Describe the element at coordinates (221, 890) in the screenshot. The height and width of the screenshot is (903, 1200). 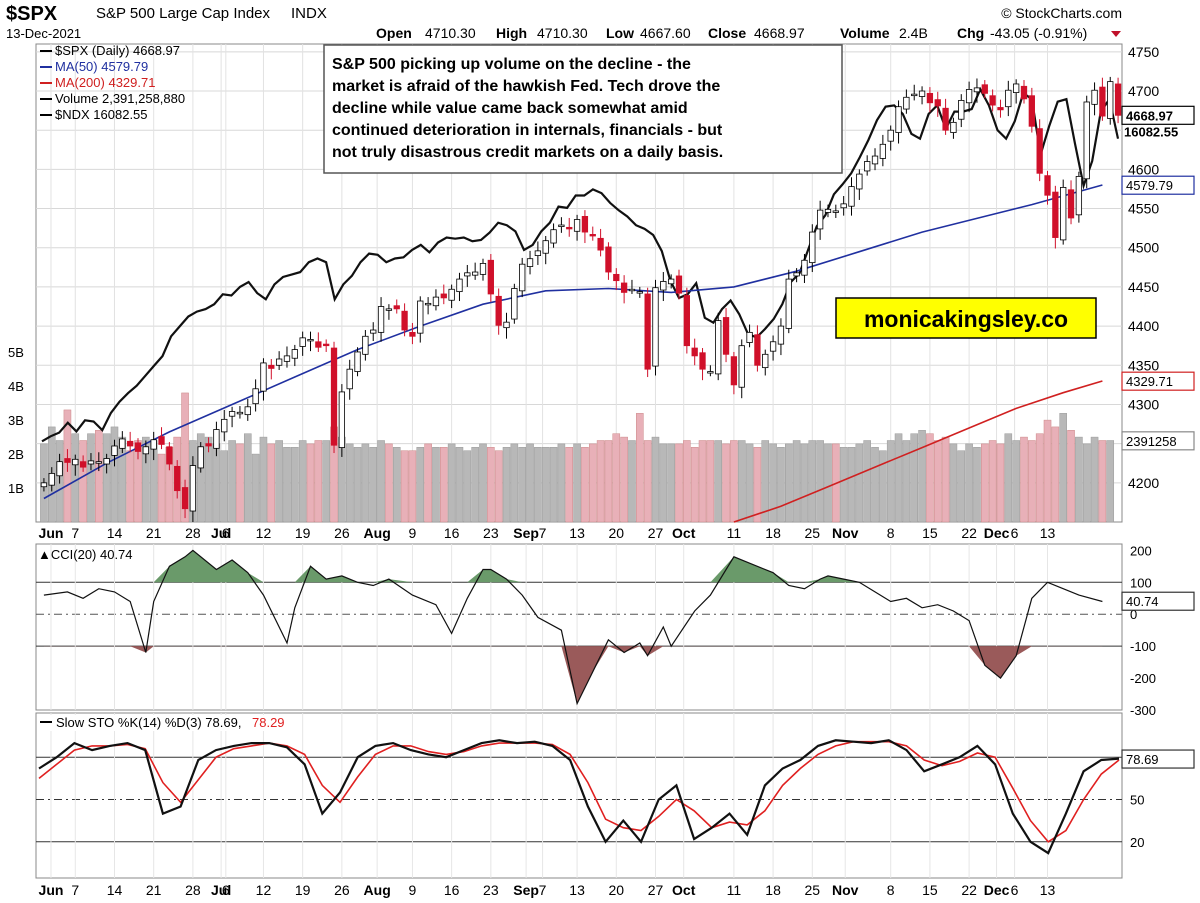
I see `bottom-x-label: Jul` at that location.